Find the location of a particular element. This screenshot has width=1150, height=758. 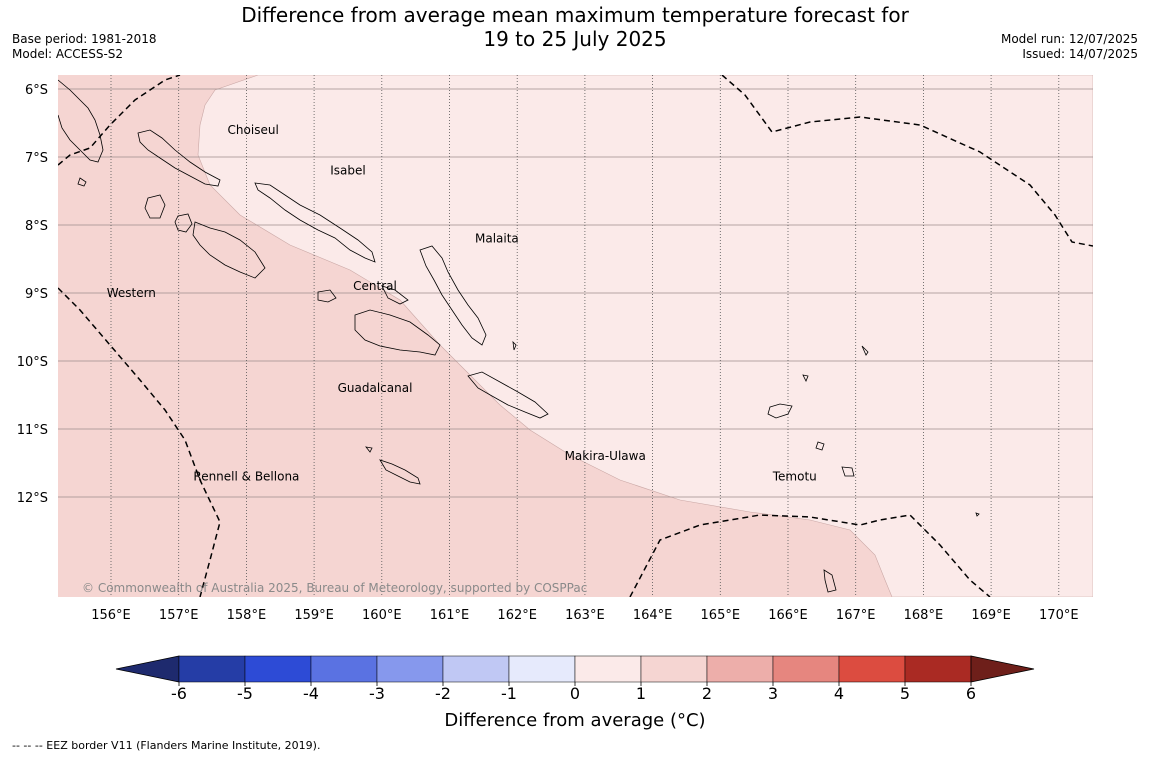

colorbar-label: 4 is located at coordinates (839, 693).